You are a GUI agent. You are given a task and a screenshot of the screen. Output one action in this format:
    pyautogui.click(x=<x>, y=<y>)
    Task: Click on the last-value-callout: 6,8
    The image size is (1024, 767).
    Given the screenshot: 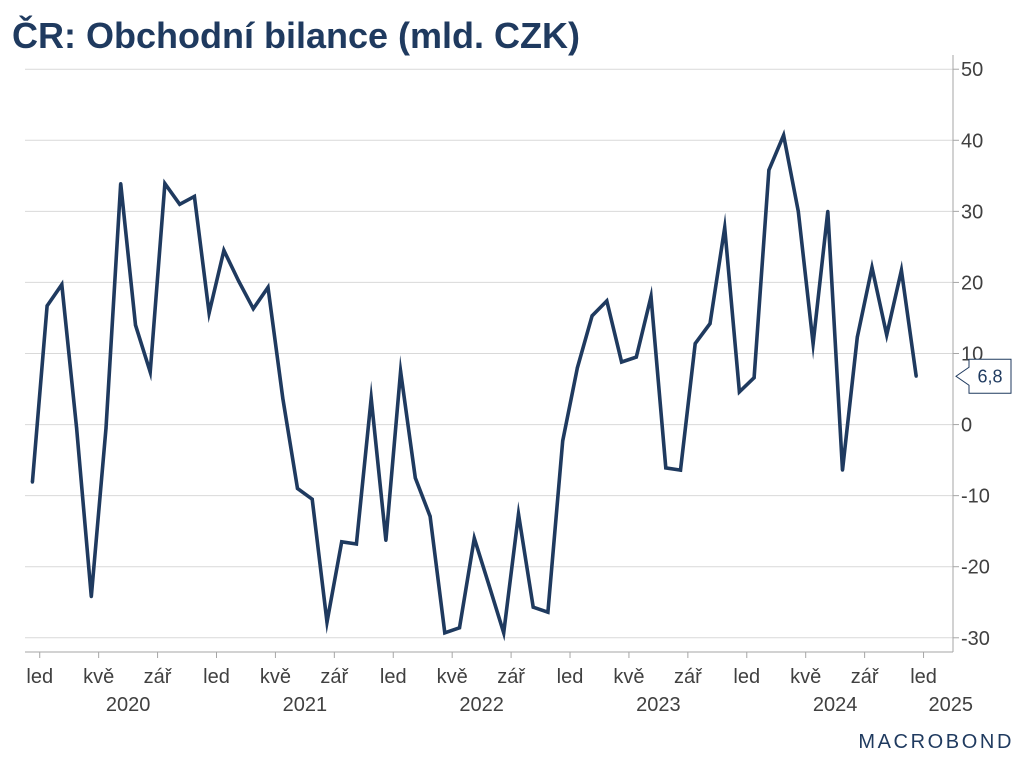 What is the action you would take?
    pyautogui.click(x=983, y=376)
    